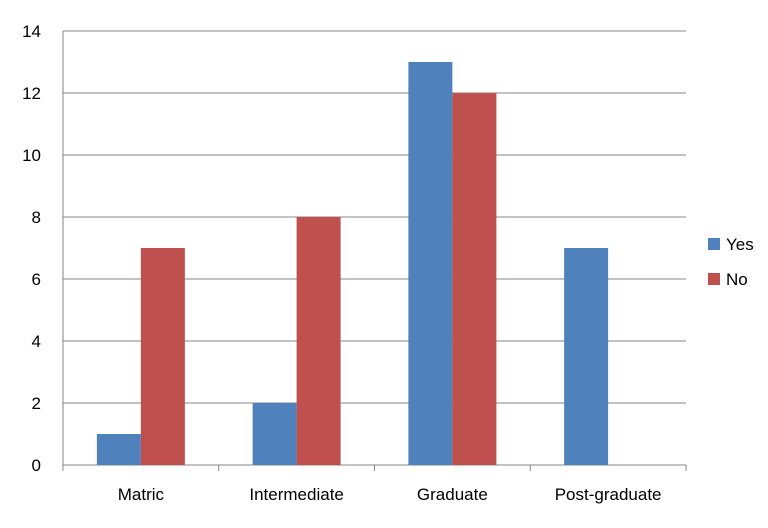 The image size is (768, 528). Describe the element at coordinates (31, 31) in the screenshot. I see `y-tick-label: 14` at that location.